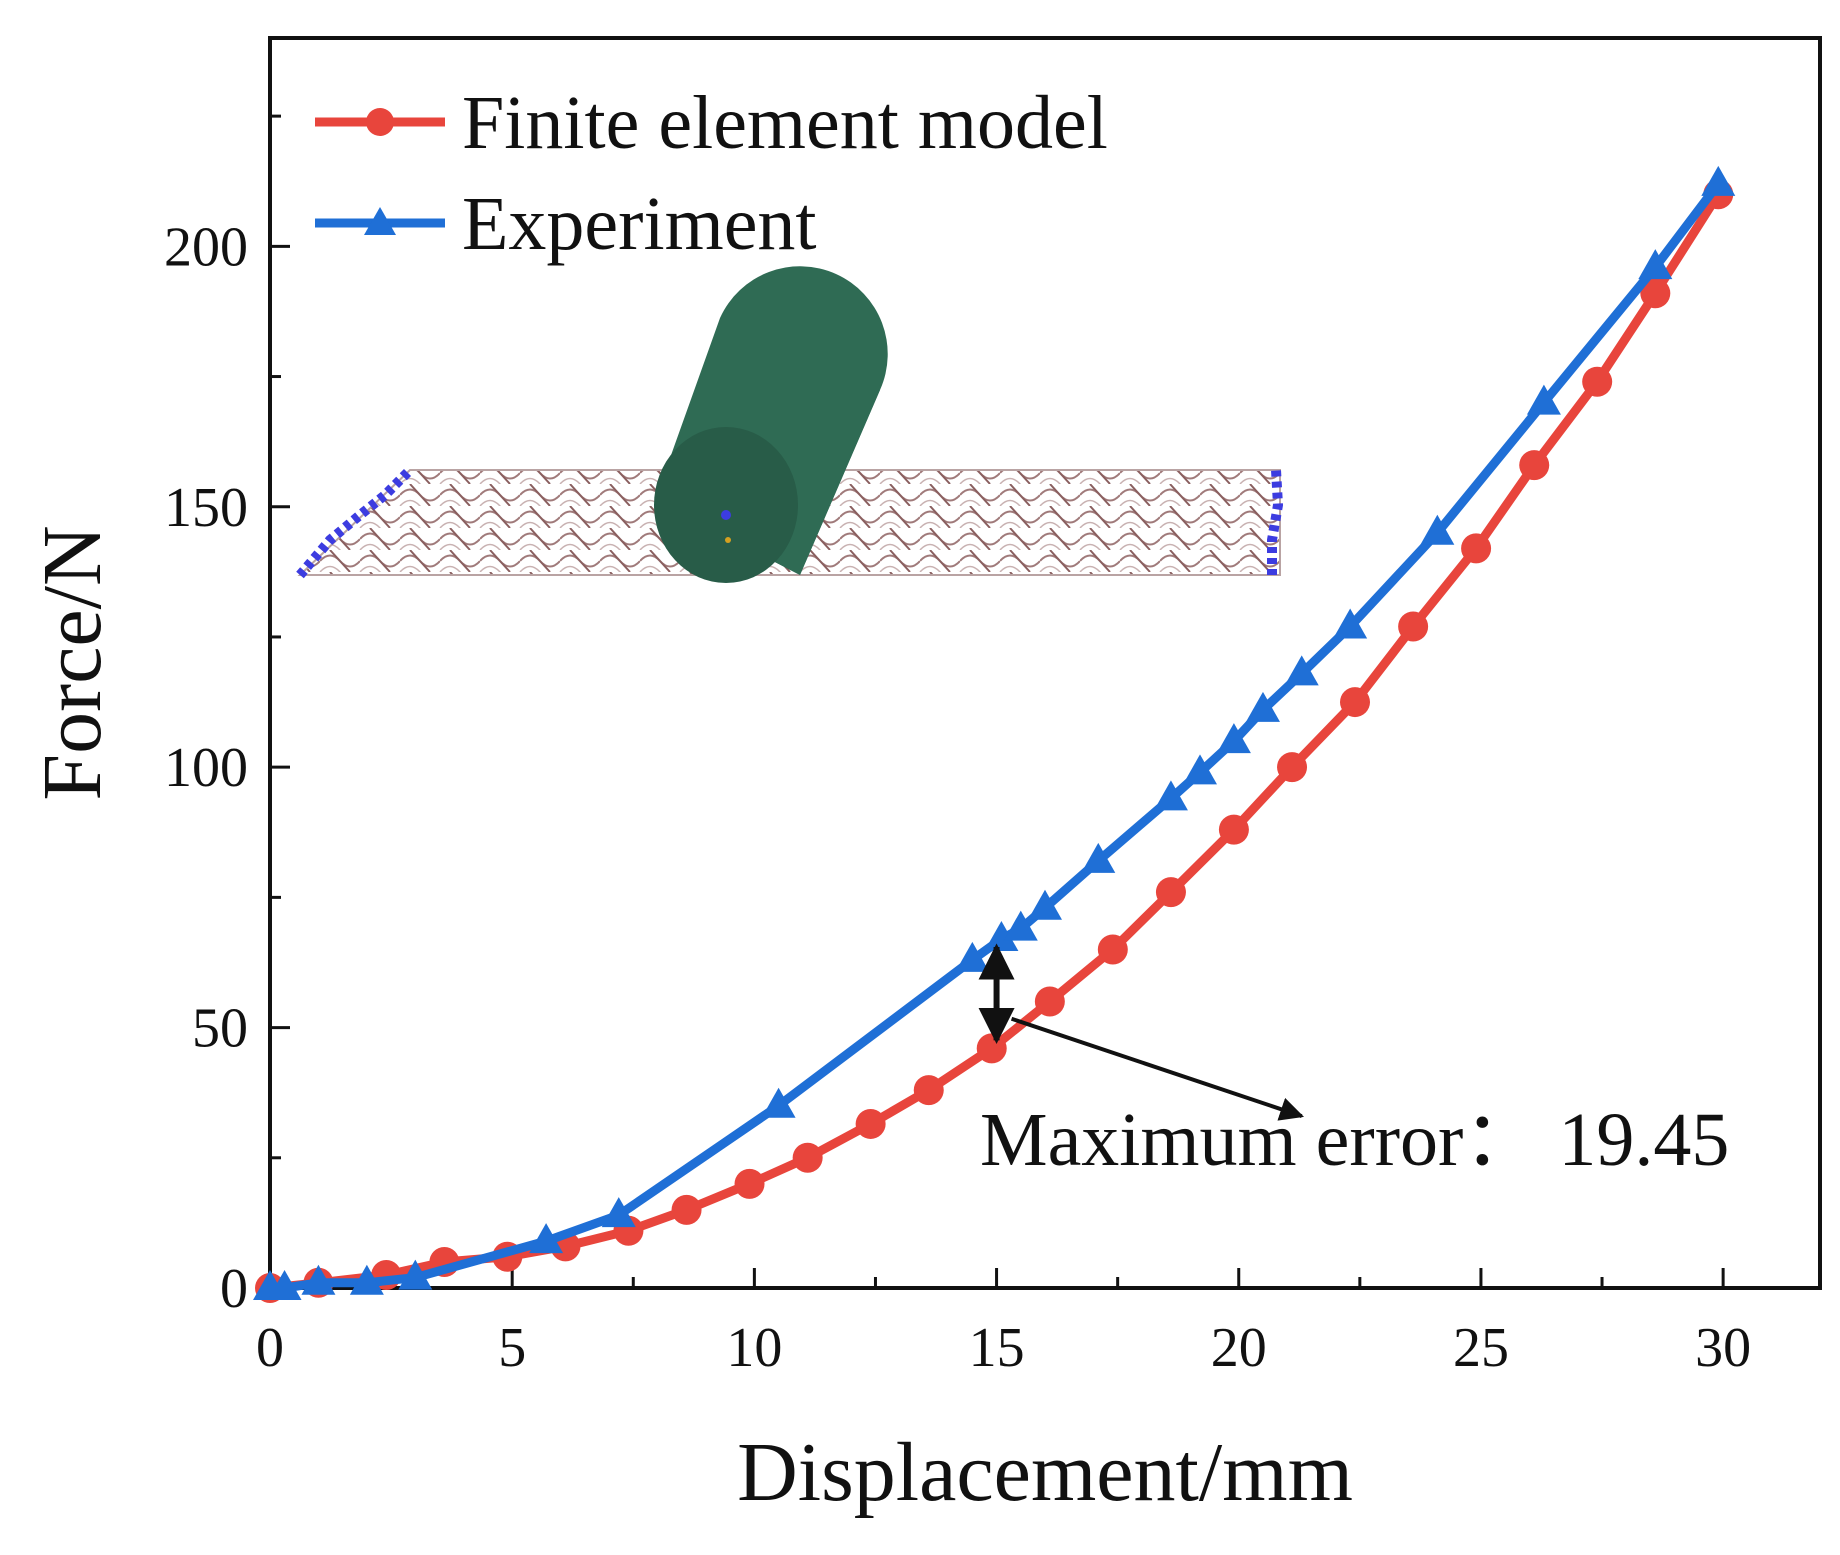  I want to click on y-tick-label: 100, so click(206, 768).